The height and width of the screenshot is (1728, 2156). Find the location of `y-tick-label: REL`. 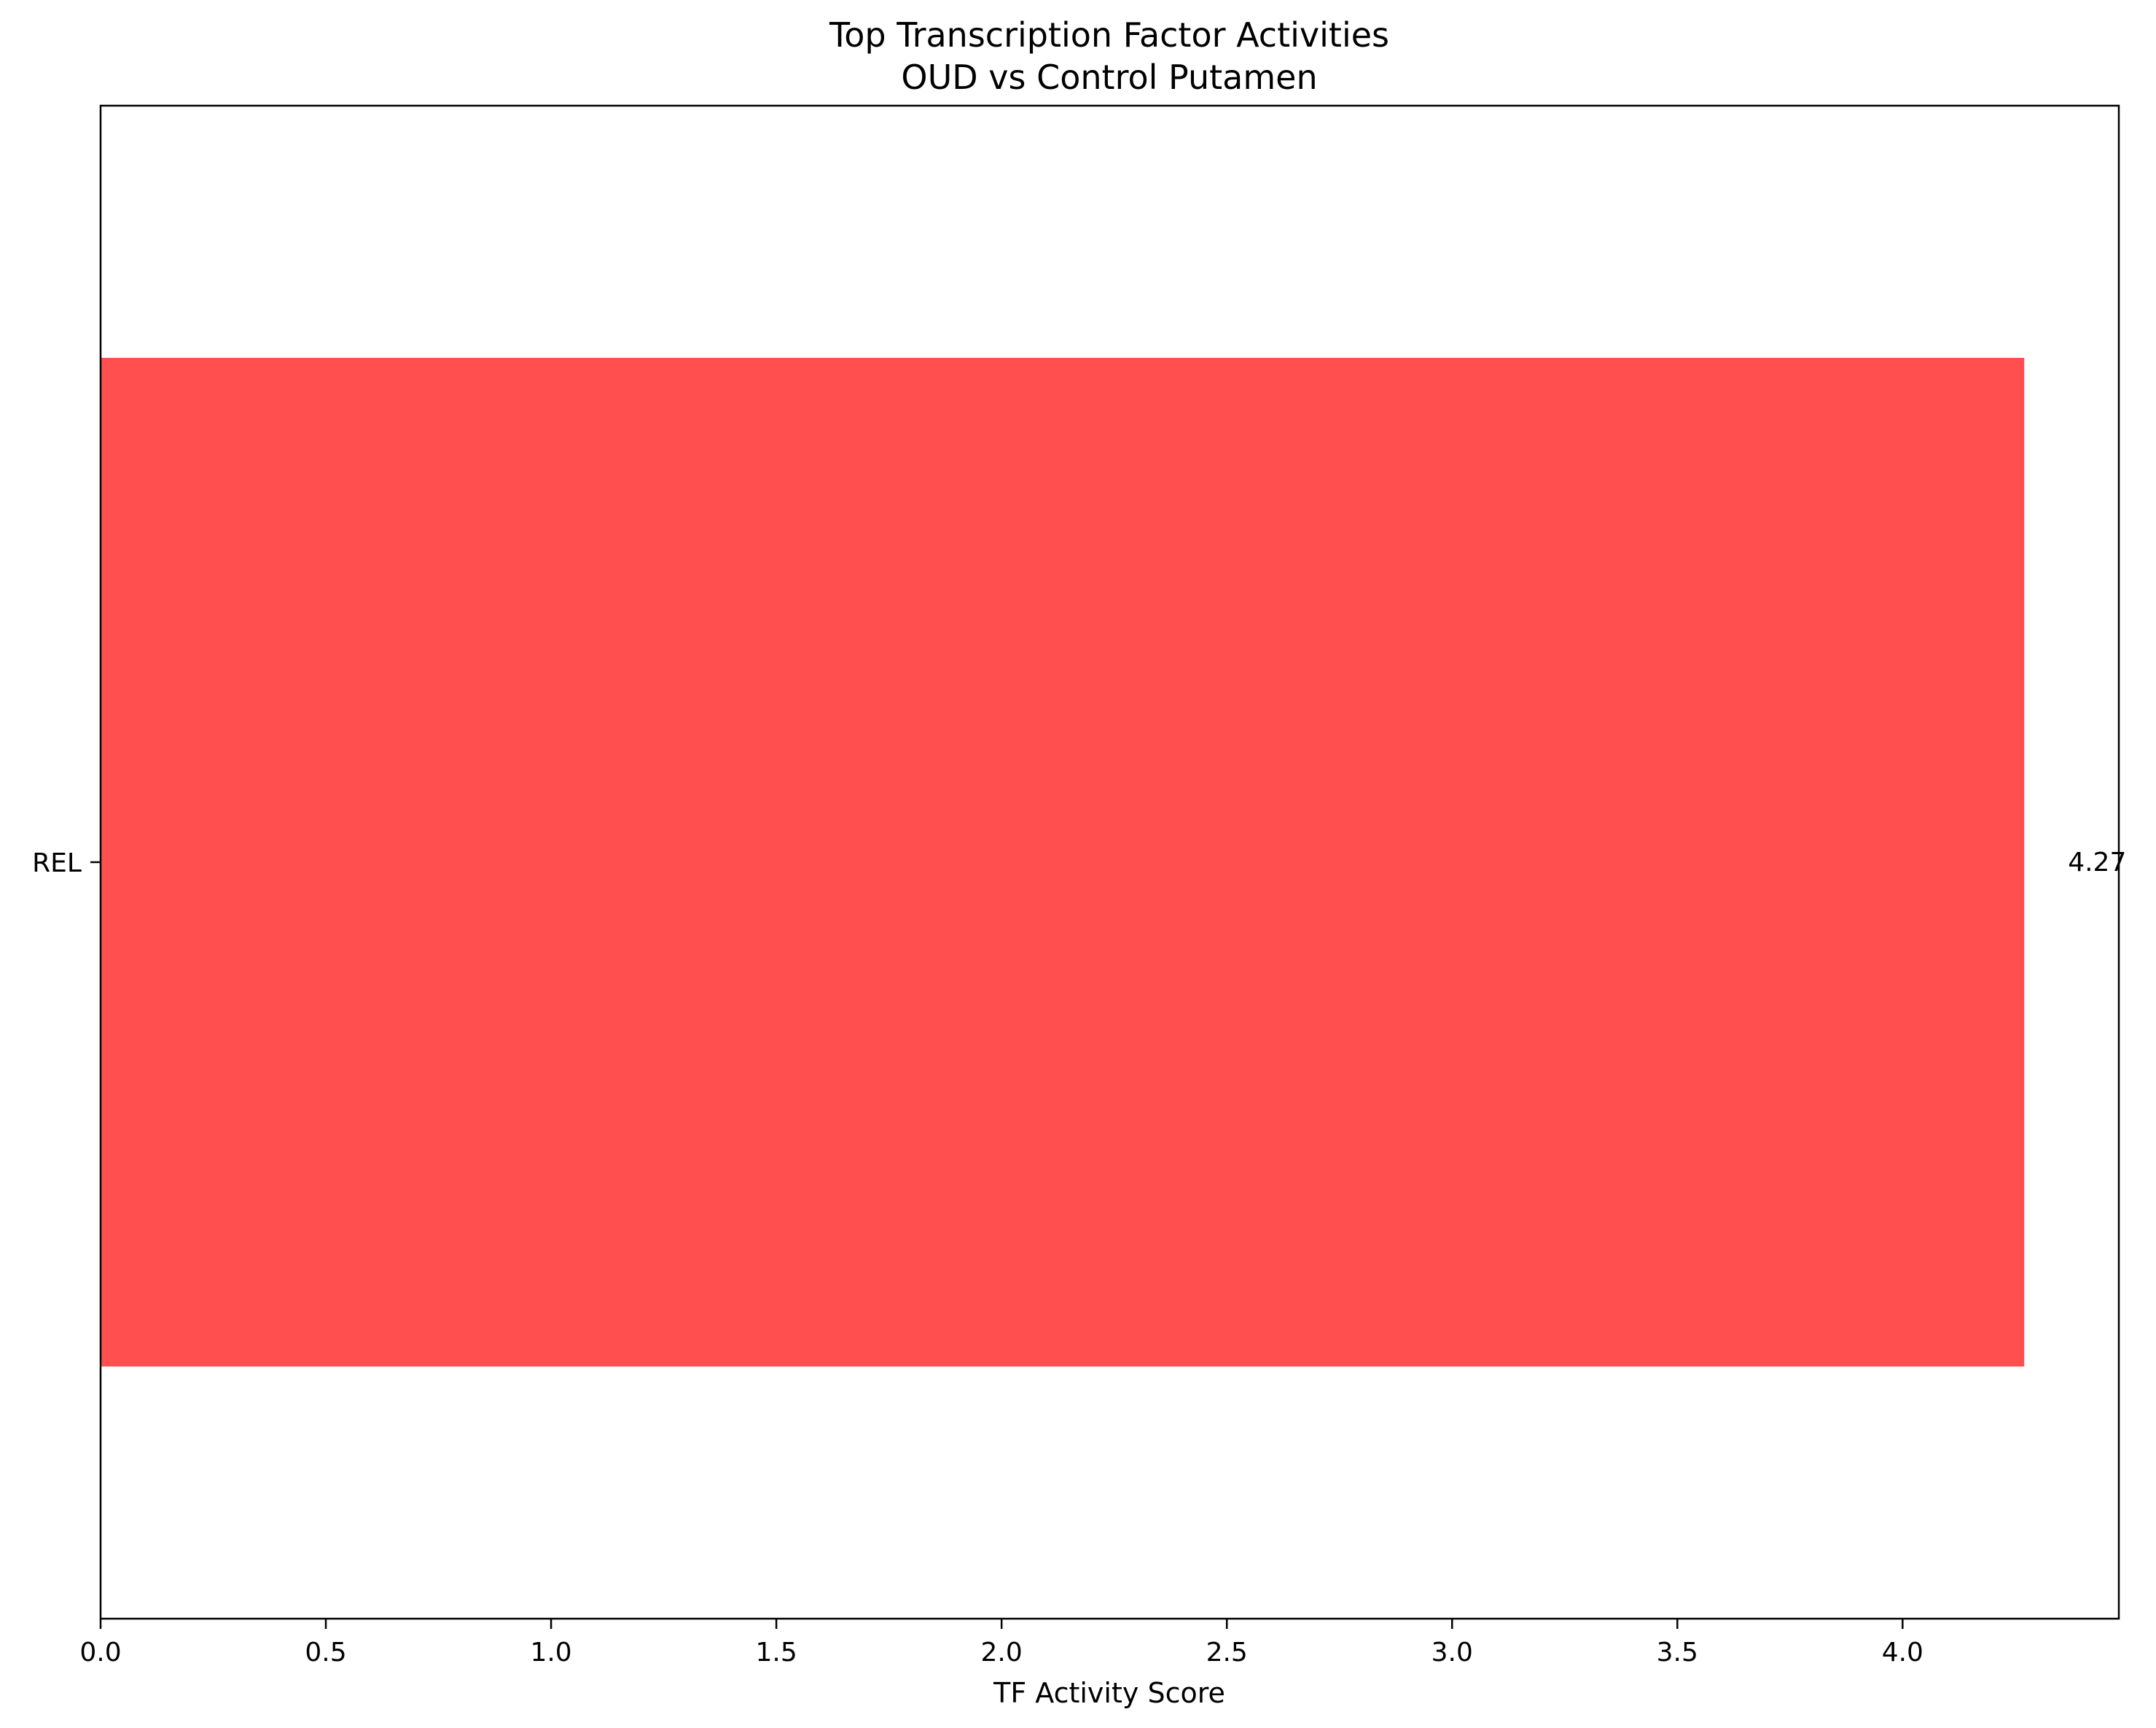

y-tick-label: REL is located at coordinates (57, 863).